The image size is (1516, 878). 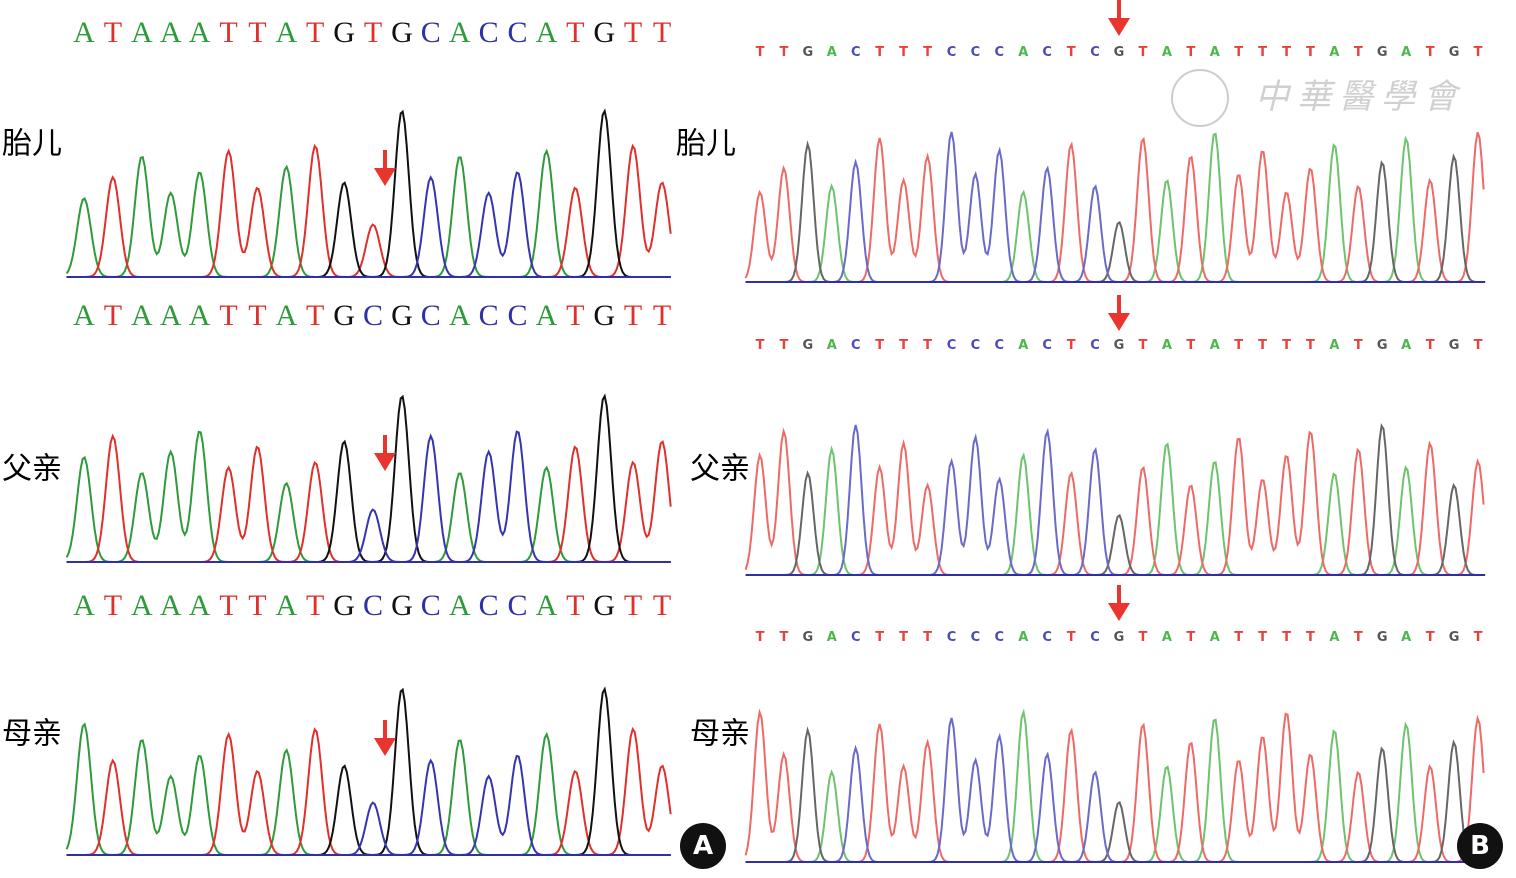 What do you see at coordinates (1360, 97) in the screenshot?
I see `watermark: 中華醫學會` at bounding box center [1360, 97].